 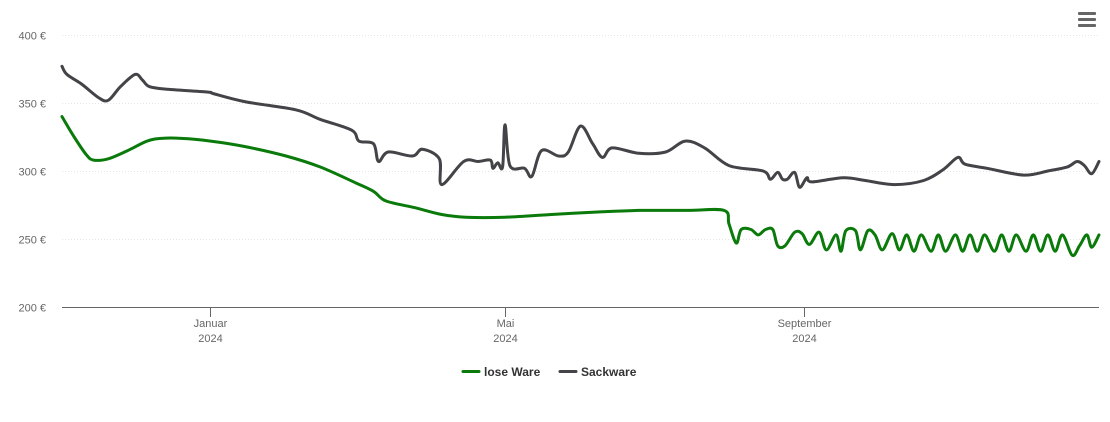 What do you see at coordinates (512, 372) in the screenshot?
I see `legend-label: lose Ware` at bounding box center [512, 372].